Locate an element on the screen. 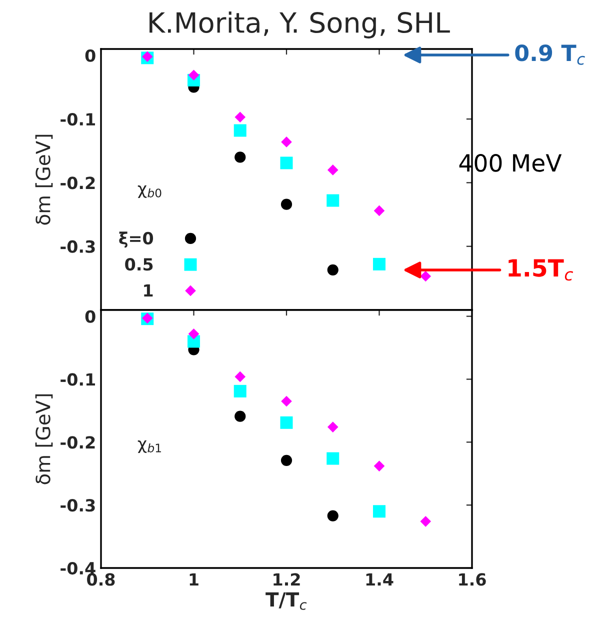 This screenshot has height=629, width=597. y-tick-label: -0.4 is located at coordinates (78, 568).